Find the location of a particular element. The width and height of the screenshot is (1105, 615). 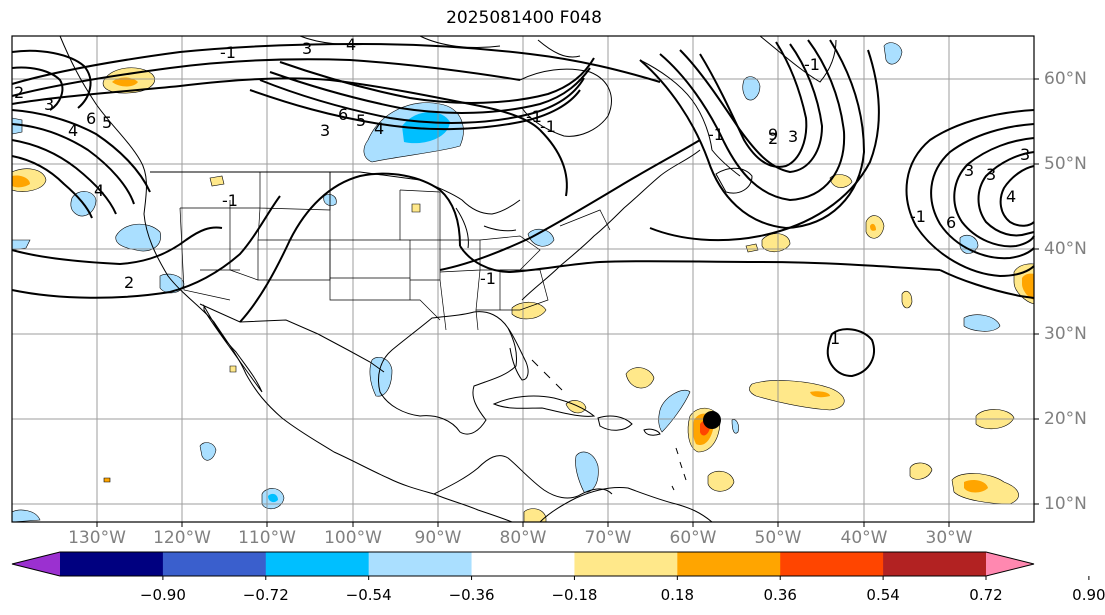

lesser-antilles is located at coordinates (679, 469).